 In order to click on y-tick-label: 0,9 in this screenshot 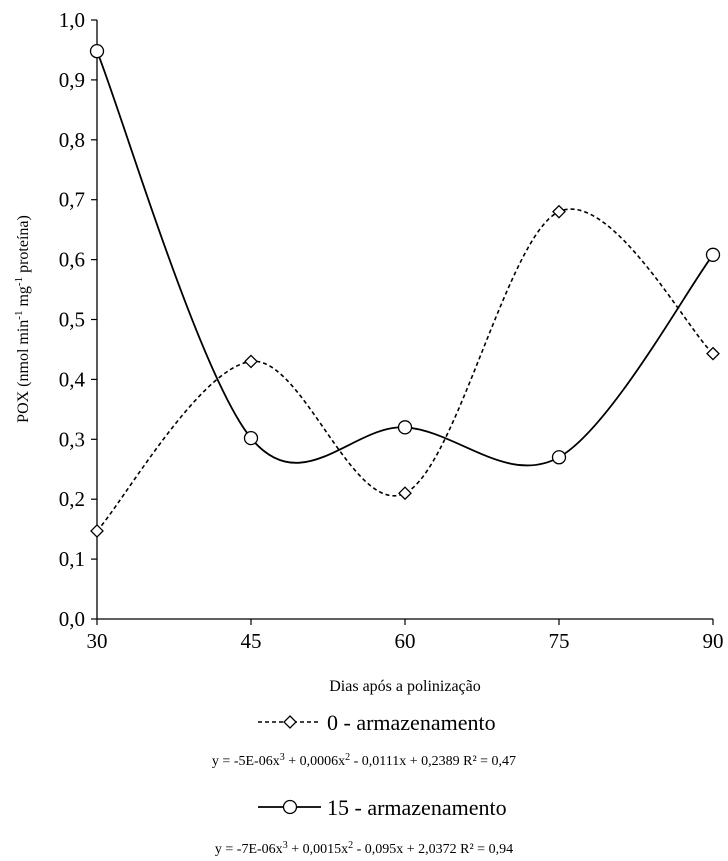, I will do `click(72, 80)`.